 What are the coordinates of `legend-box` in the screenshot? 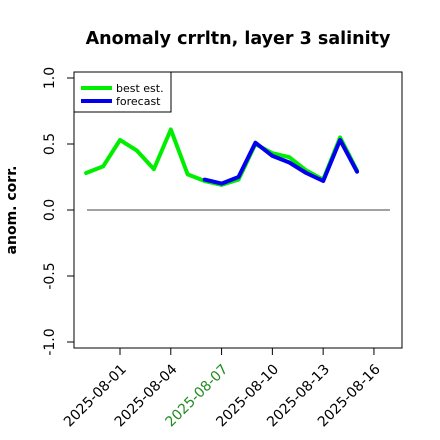 It's located at (122, 92).